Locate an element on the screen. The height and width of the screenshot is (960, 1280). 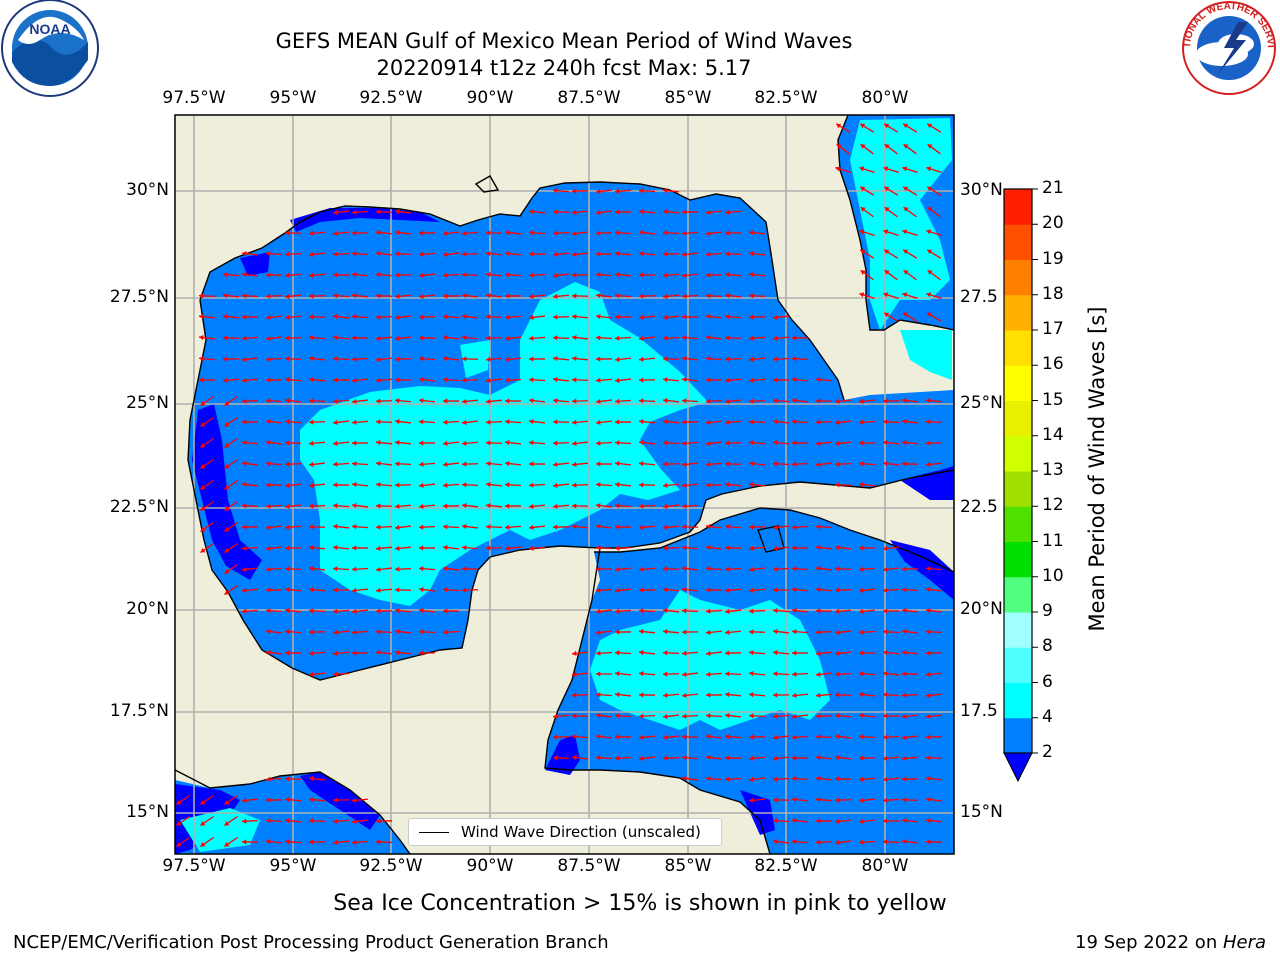
colorbar is located at coordinates (1020, 485).